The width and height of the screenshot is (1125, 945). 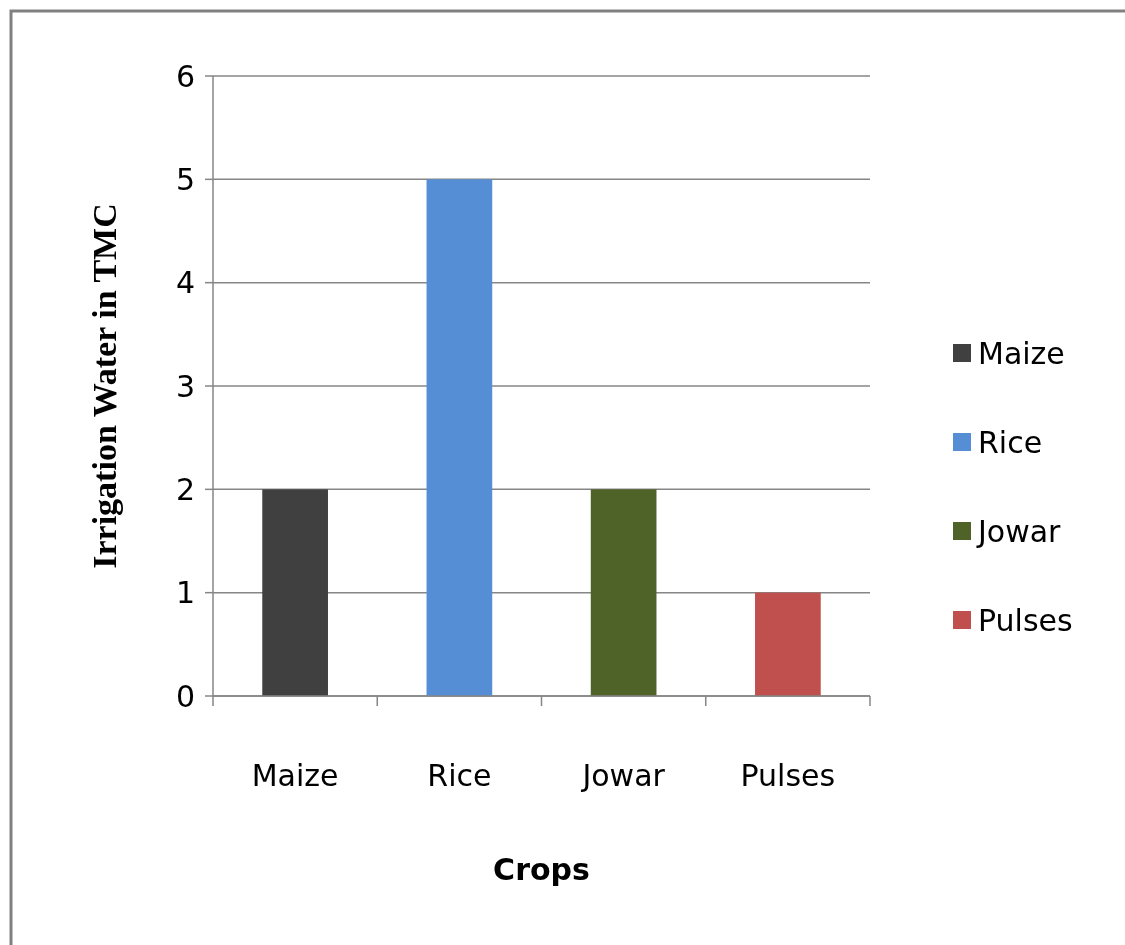 What do you see at coordinates (185, 179) in the screenshot?
I see `y-tick-label: 5` at bounding box center [185, 179].